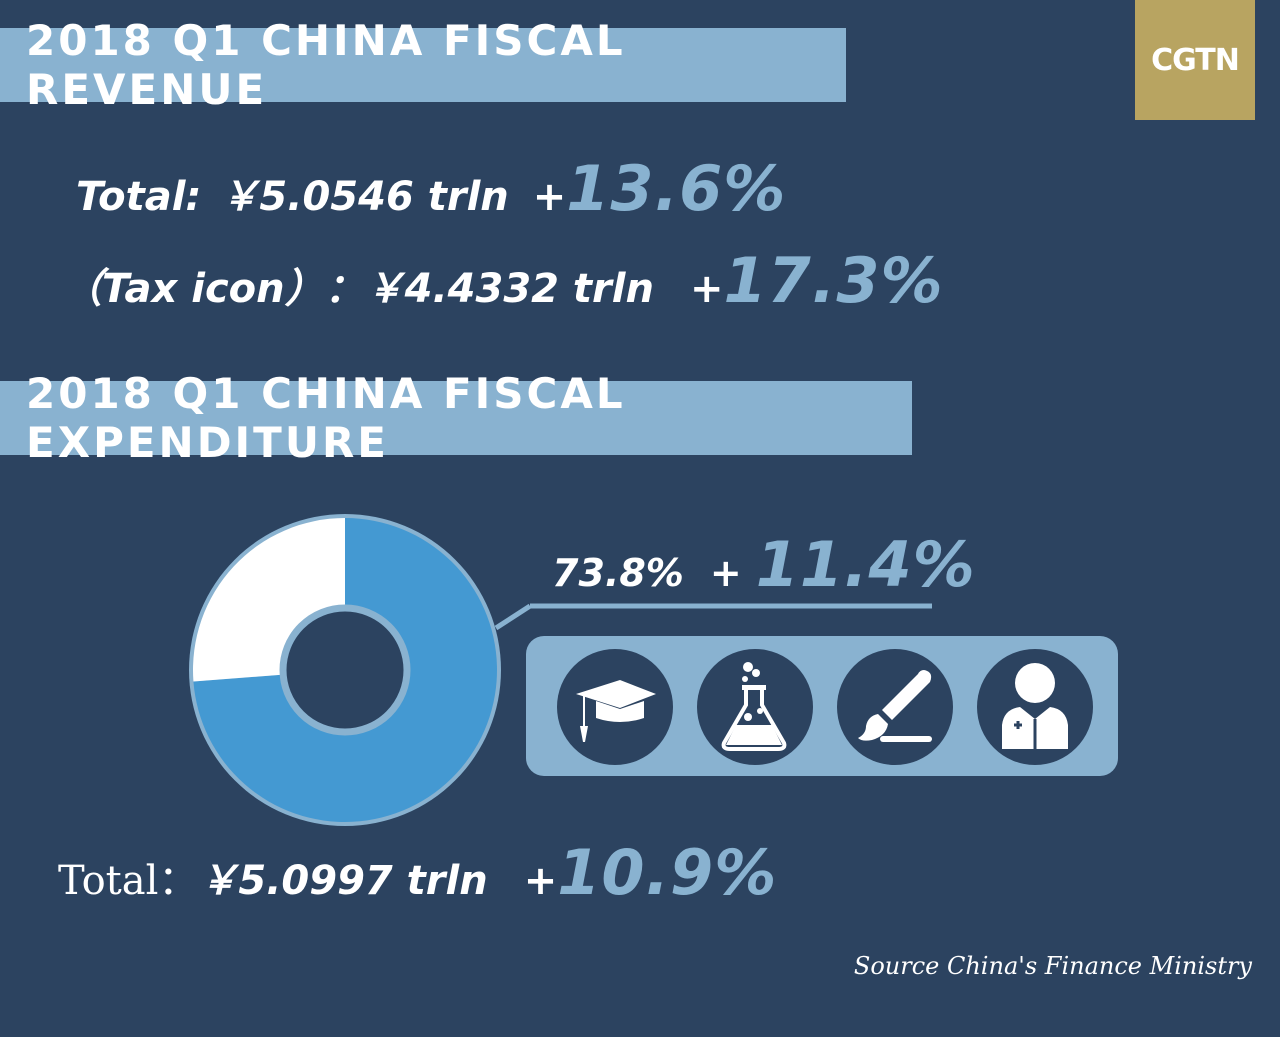  What do you see at coordinates (423, 65) in the screenshot?
I see `revenue-banner: 2018 Q1 CHINA FISCAL REVENUE` at bounding box center [423, 65].